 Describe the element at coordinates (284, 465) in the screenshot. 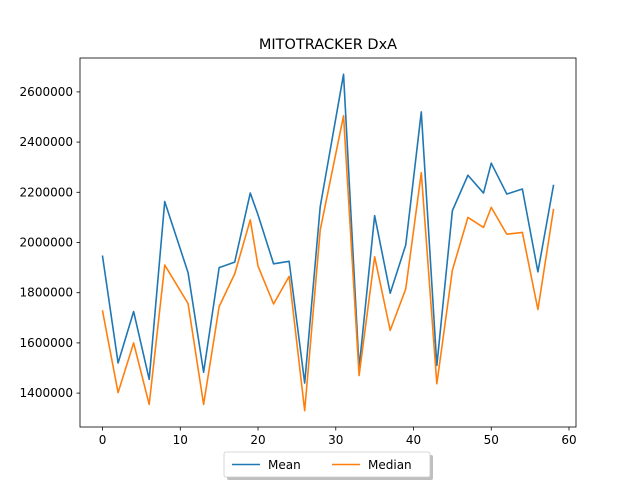

I see `legend-label-mean: Mean` at that location.